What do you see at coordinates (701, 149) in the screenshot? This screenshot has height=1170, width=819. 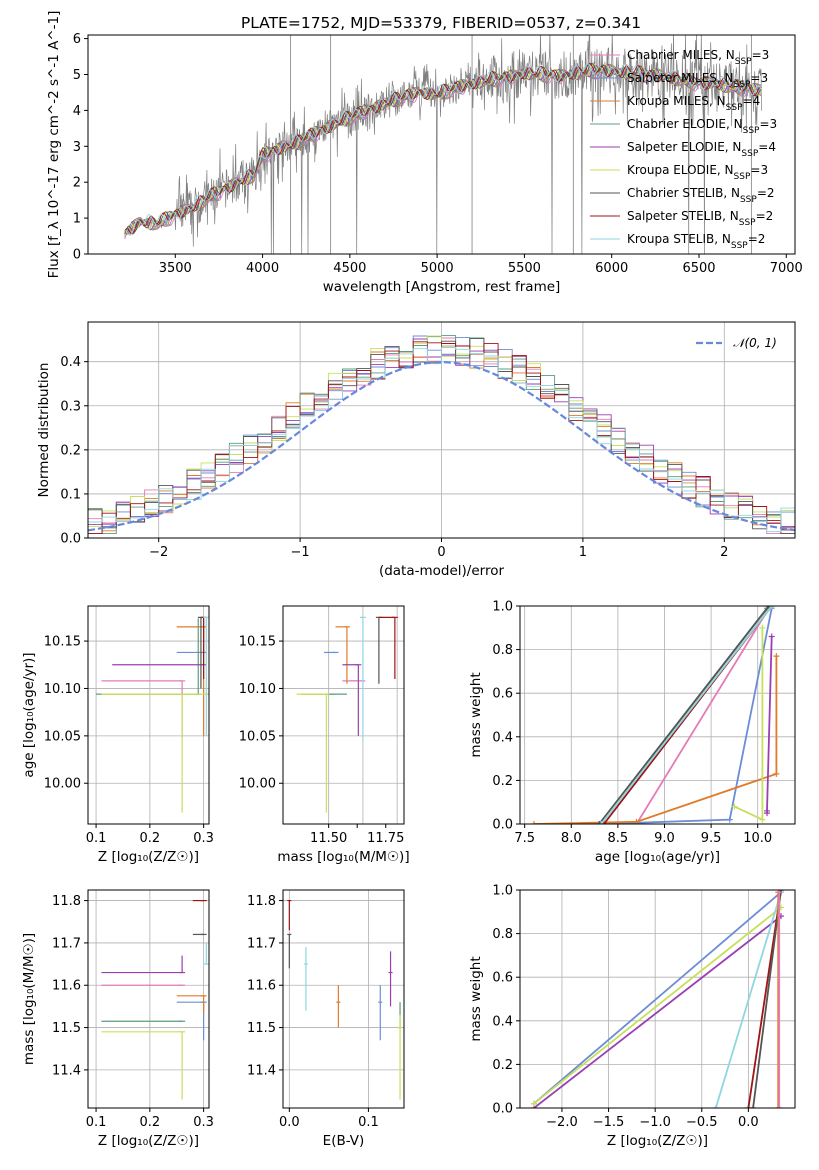 I see `legend-label: Salpeter ELODIE, NSSP=4` at bounding box center [701, 149].